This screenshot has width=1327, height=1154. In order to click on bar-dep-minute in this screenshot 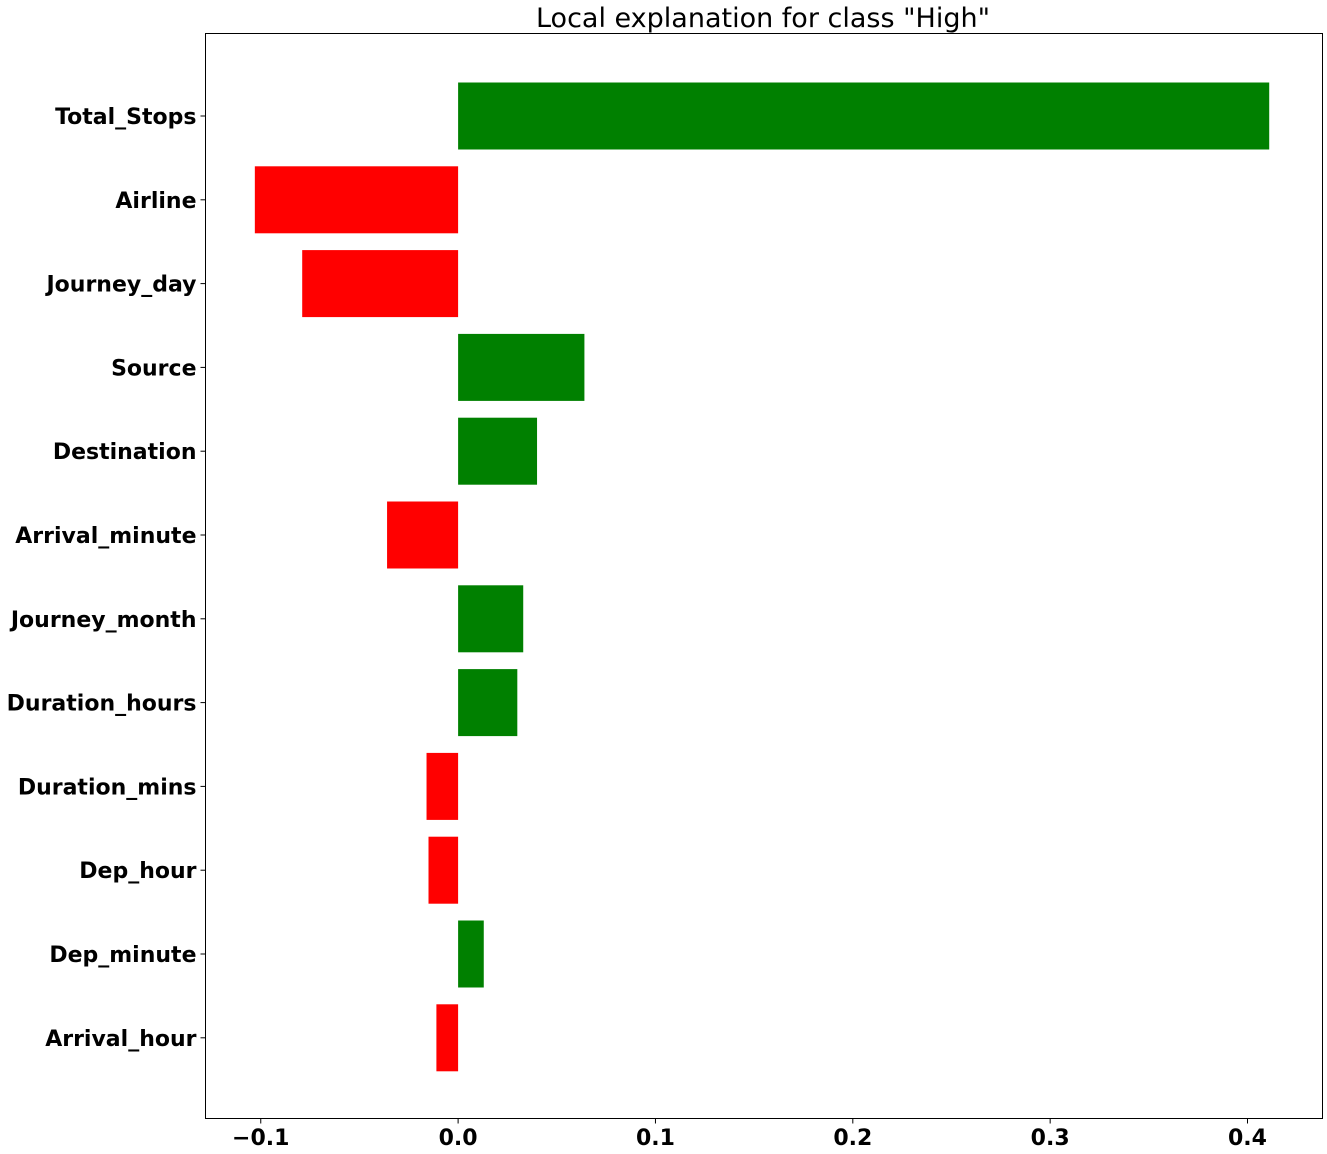, I will do `click(471, 954)`.